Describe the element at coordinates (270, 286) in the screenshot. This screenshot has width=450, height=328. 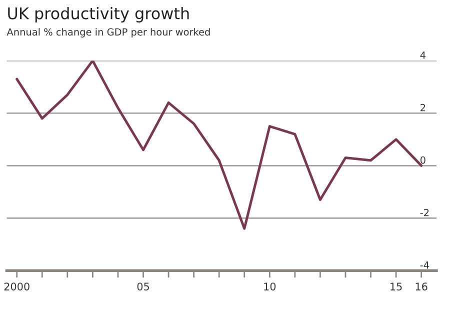
I see `x-tick-label: 10` at that location.